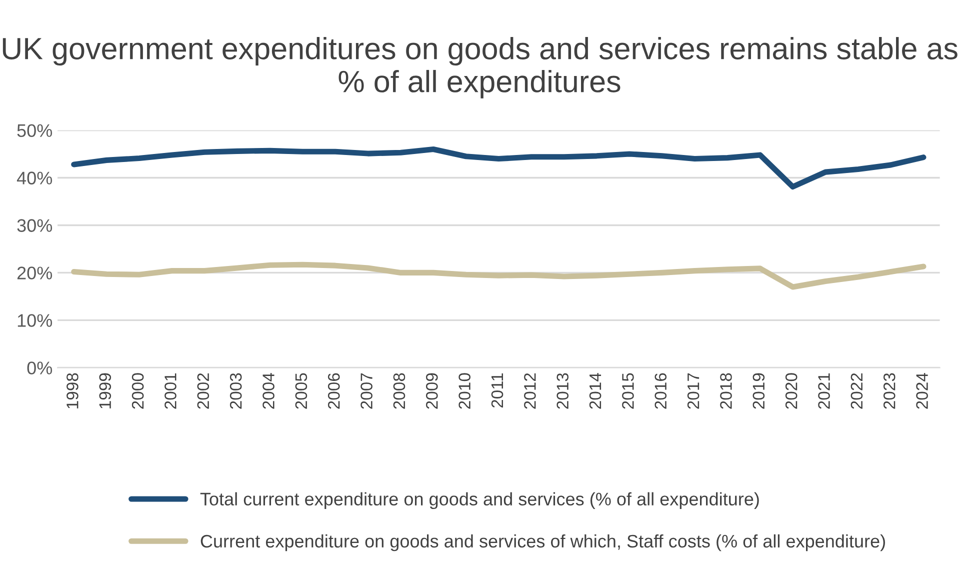 This screenshot has height=579, width=959. I want to click on x-tick-label: 2016, so click(660, 391).